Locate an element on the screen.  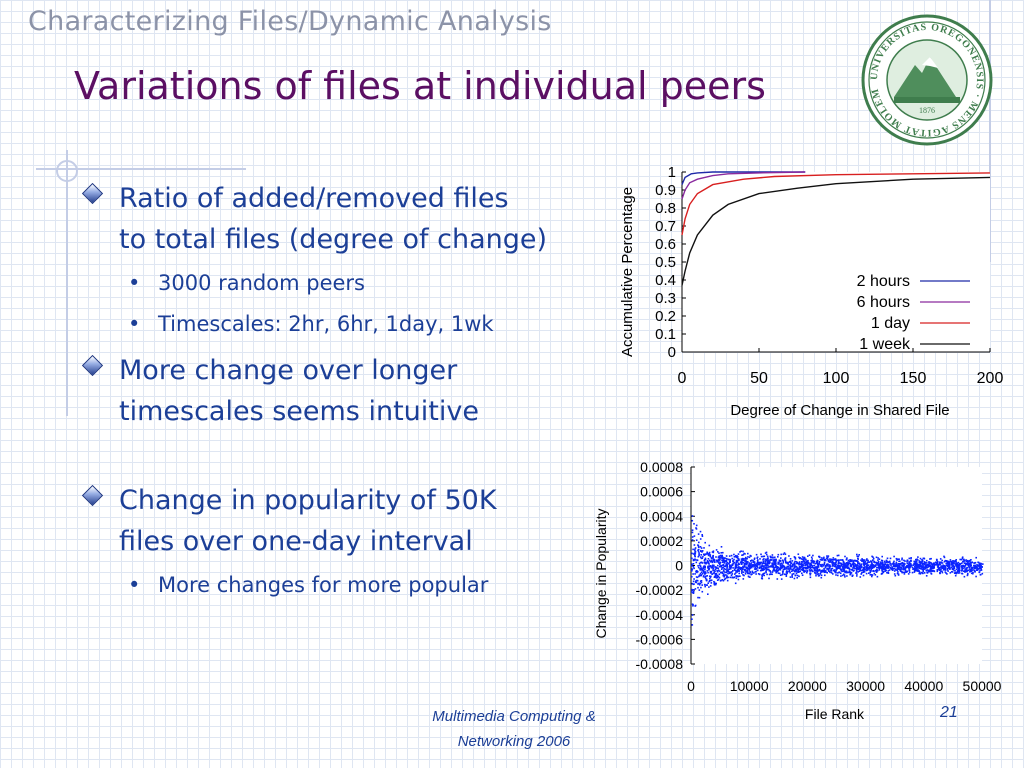
legend-label: 6 hours is located at coordinates (883, 302).